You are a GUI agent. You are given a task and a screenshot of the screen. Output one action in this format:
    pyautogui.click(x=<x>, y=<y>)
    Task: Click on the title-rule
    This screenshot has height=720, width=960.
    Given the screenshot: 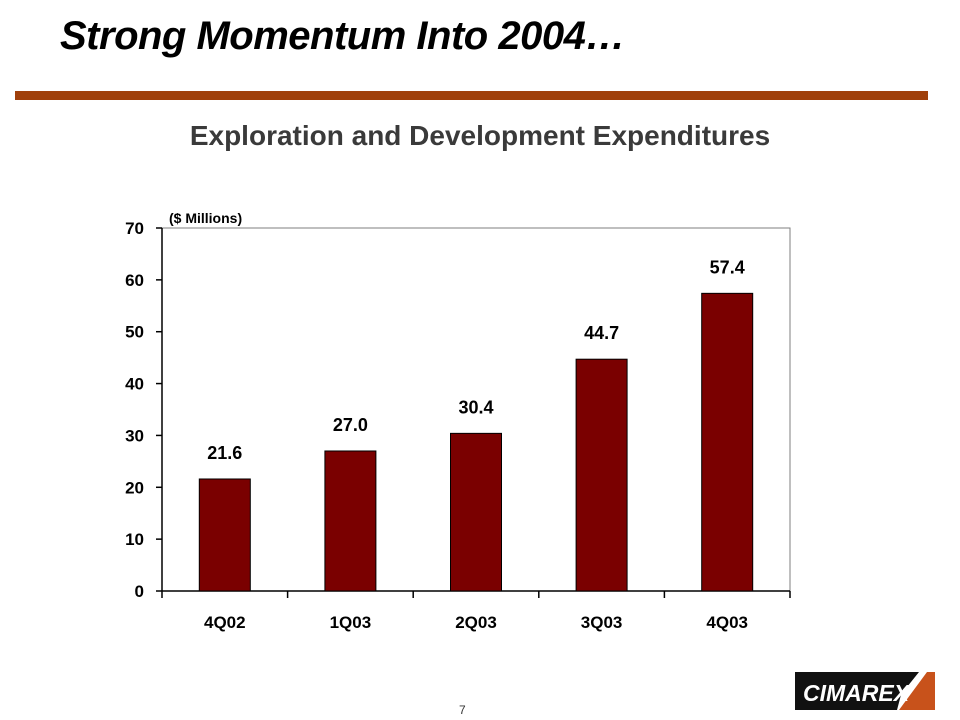 What is the action you would take?
    pyautogui.click(x=471, y=95)
    